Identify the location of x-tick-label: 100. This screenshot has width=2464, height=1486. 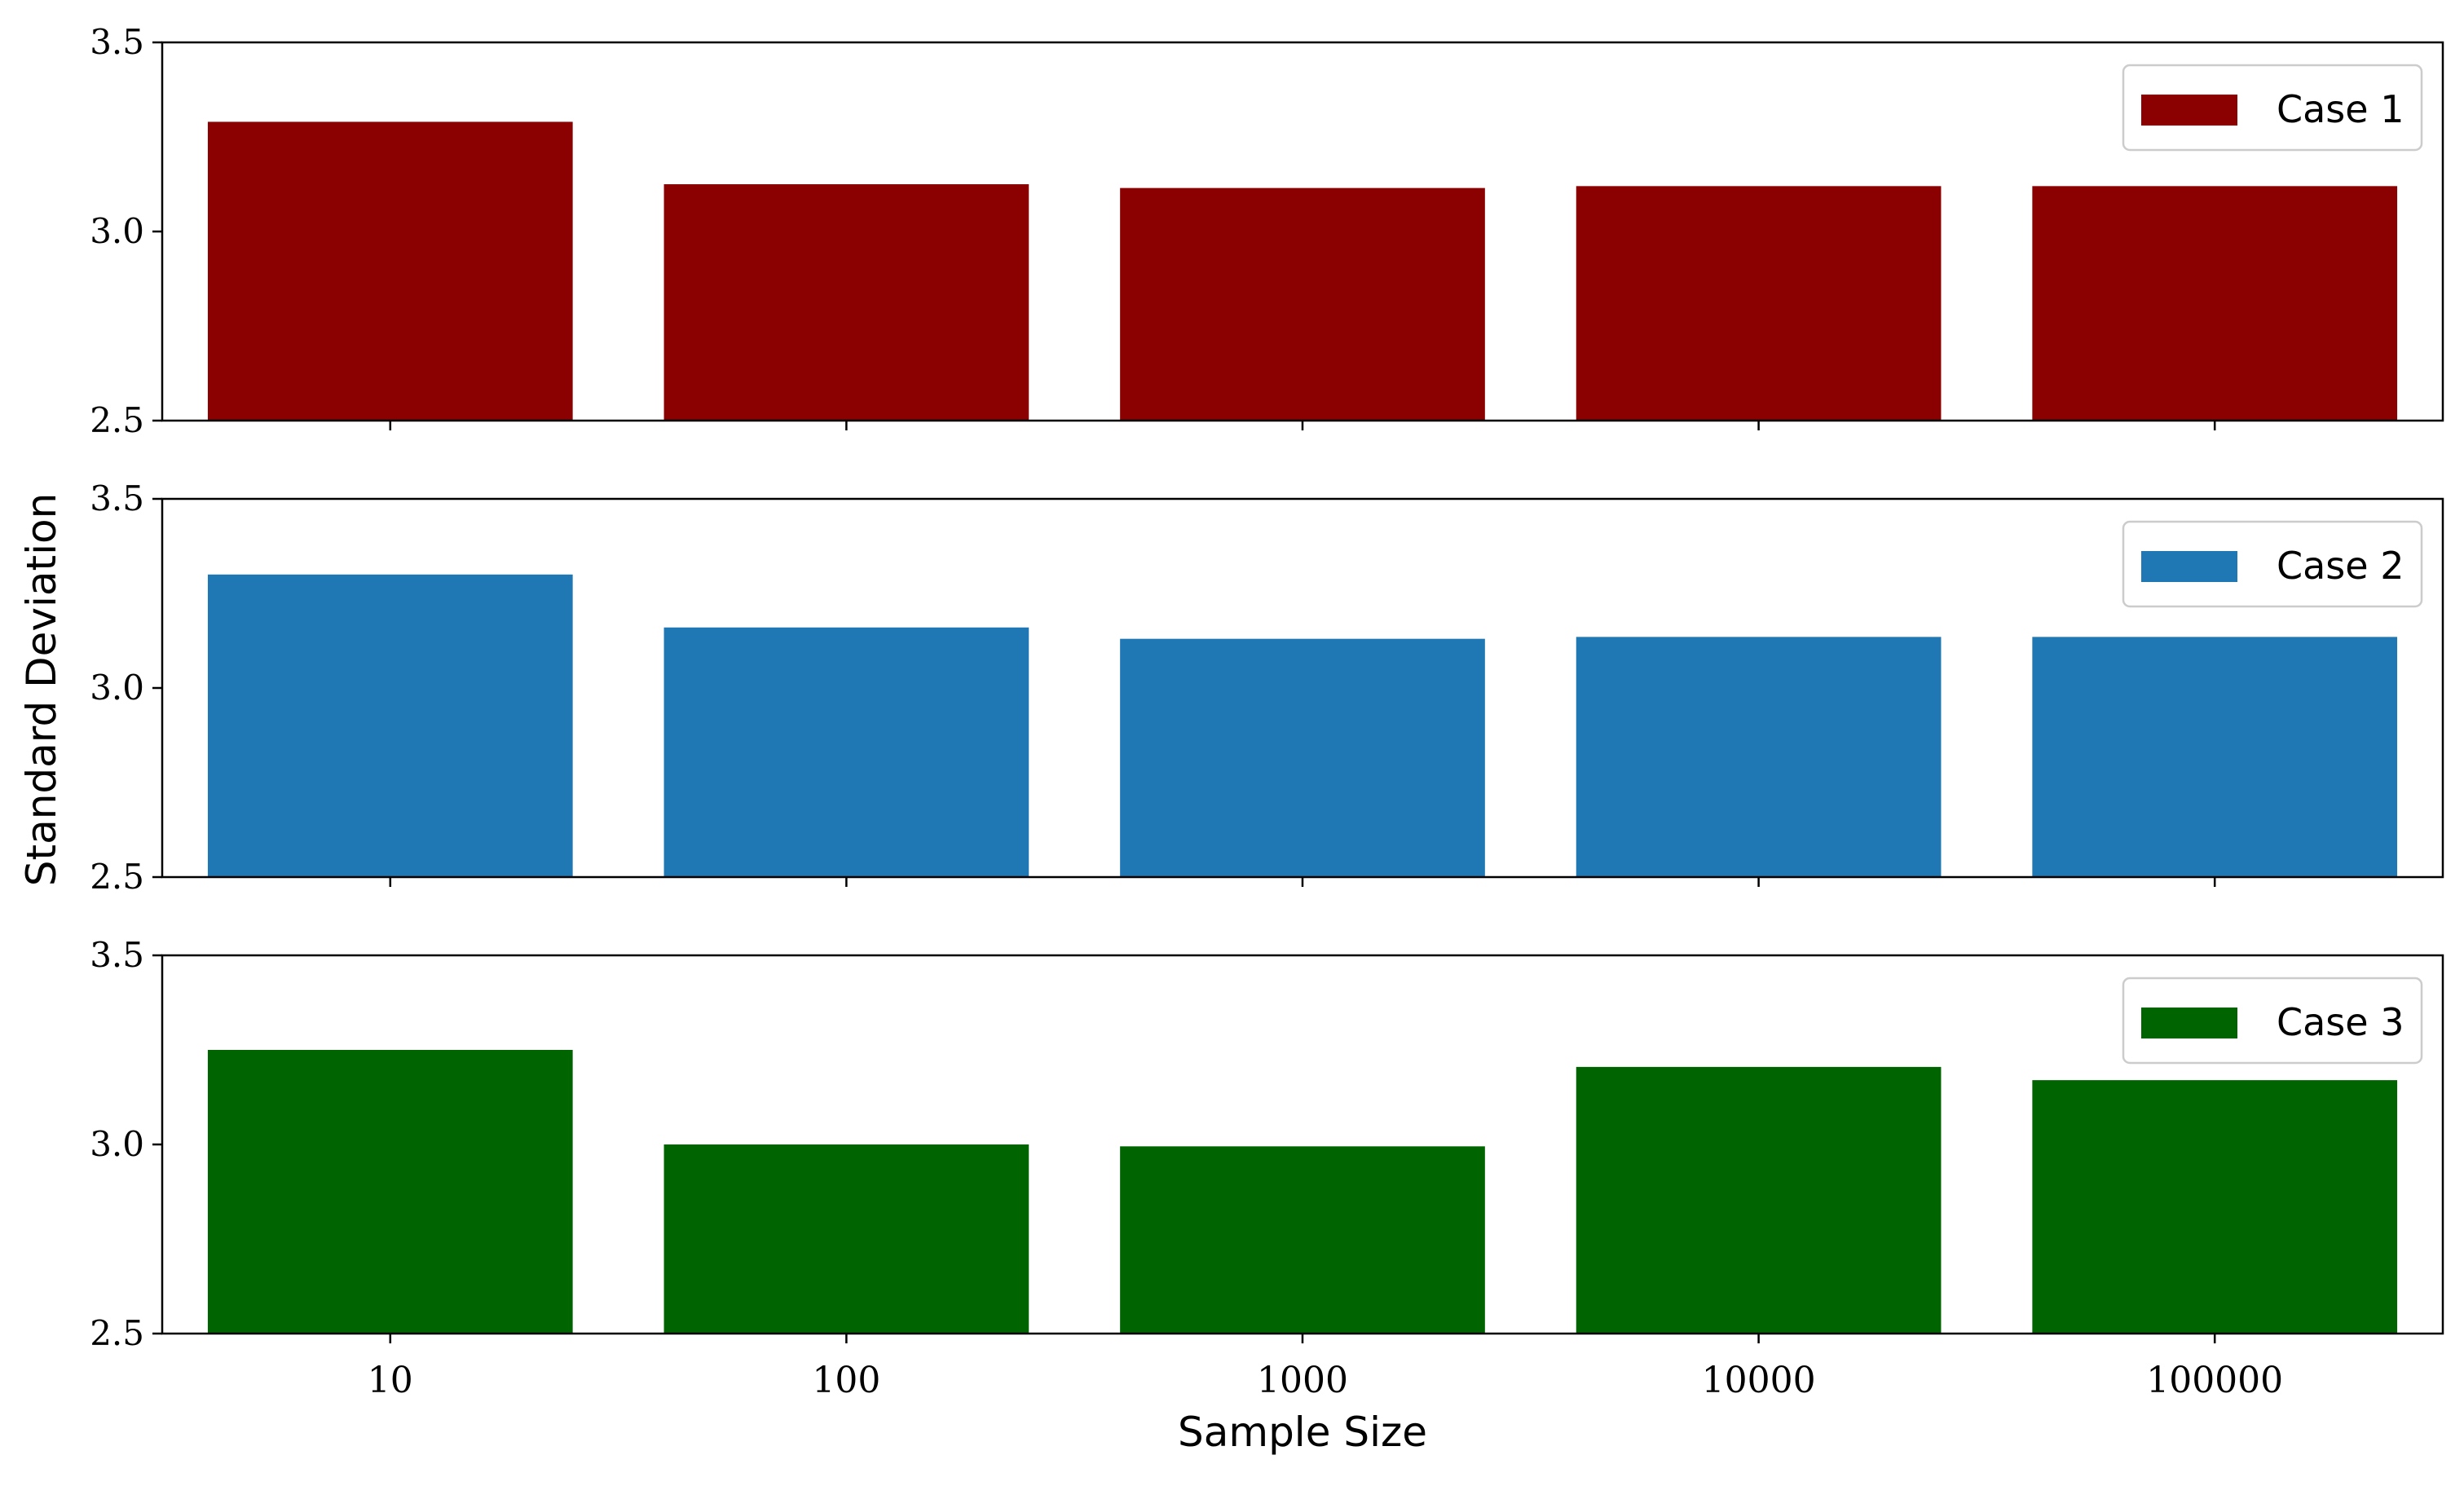
(846, 1380).